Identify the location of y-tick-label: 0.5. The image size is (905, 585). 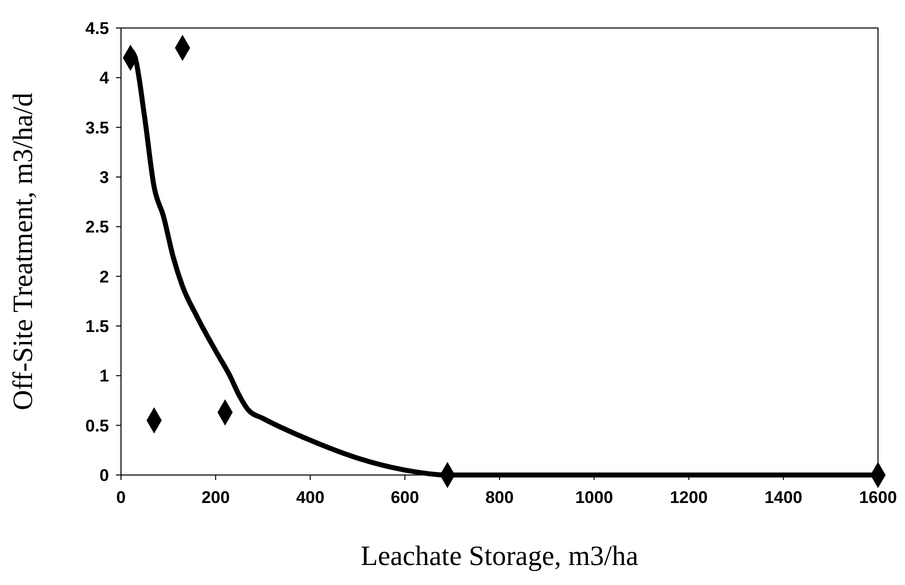
(97, 426).